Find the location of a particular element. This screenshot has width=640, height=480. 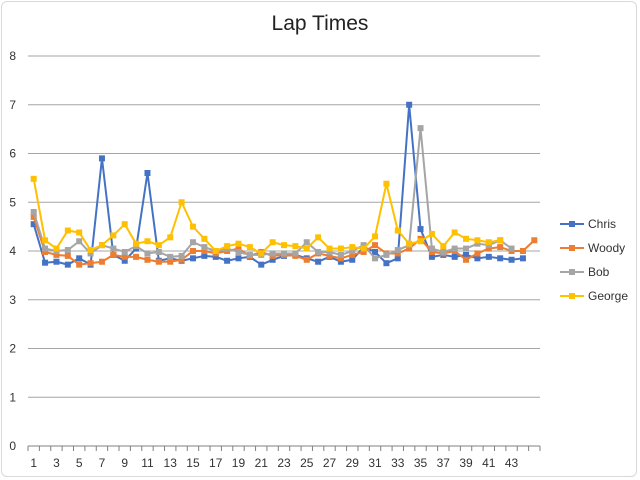

y-tick-label: 2 is located at coordinates (12, 349).